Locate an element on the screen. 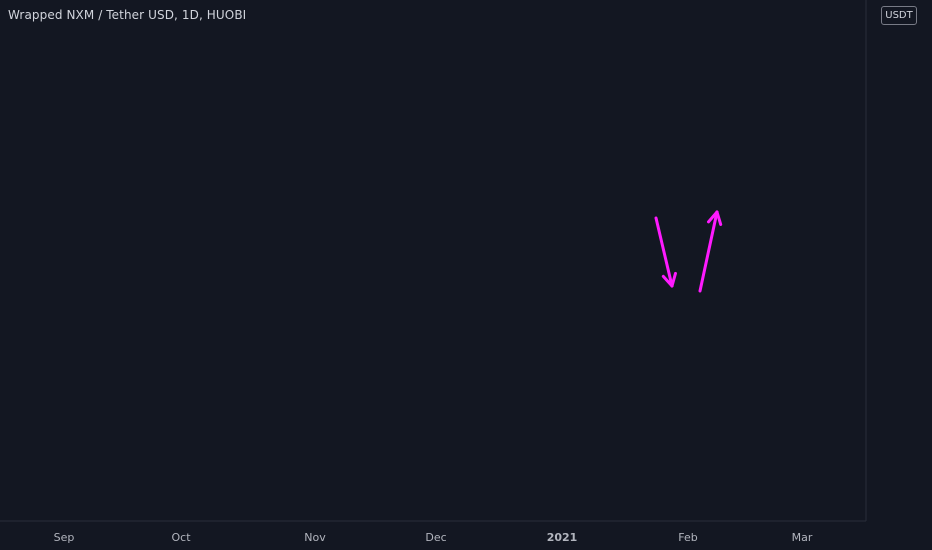 Image resolution: width=932 pixels, height=550 pixels. down-arrow-shaft is located at coordinates (664, 252).